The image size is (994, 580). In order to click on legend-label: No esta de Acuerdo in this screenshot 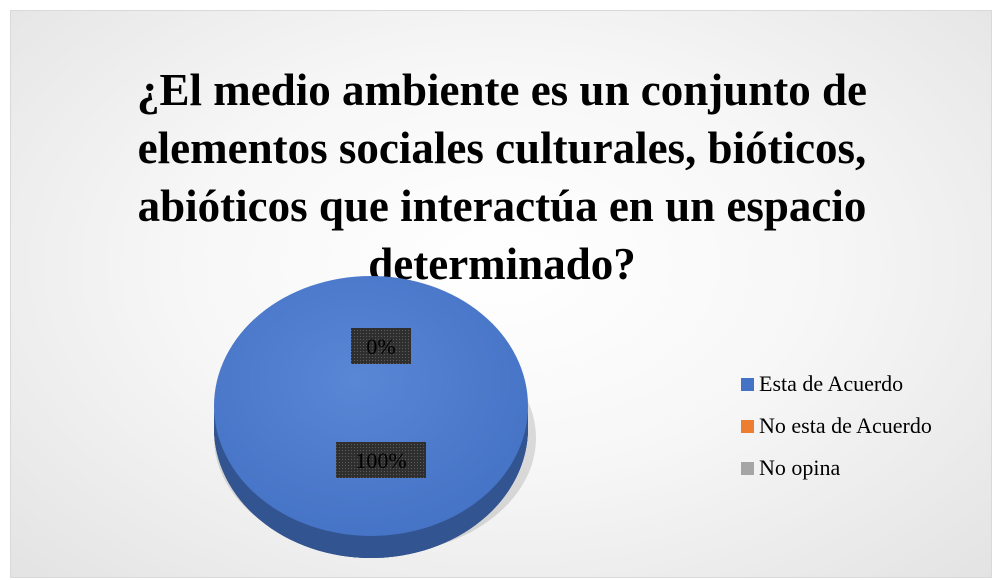, I will do `click(845, 425)`.